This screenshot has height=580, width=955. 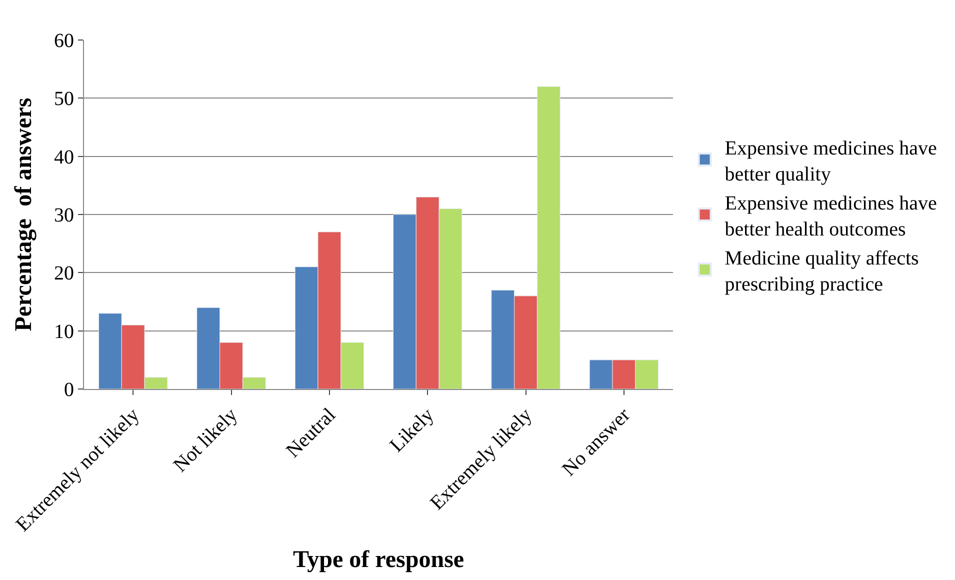 What do you see at coordinates (831, 216) in the screenshot?
I see `legend-label: Expensive medicines have better health outcomes` at bounding box center [831, 216].